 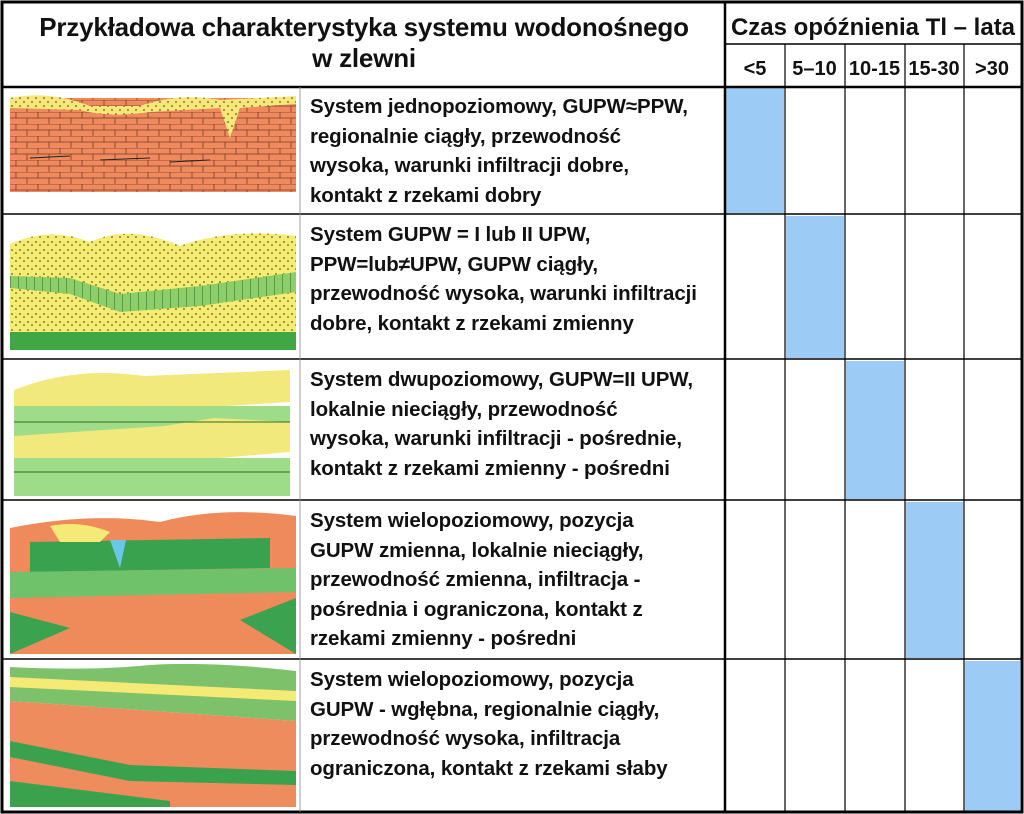 I want to click on delay-col-1: <5, so click(x=755, y=69).